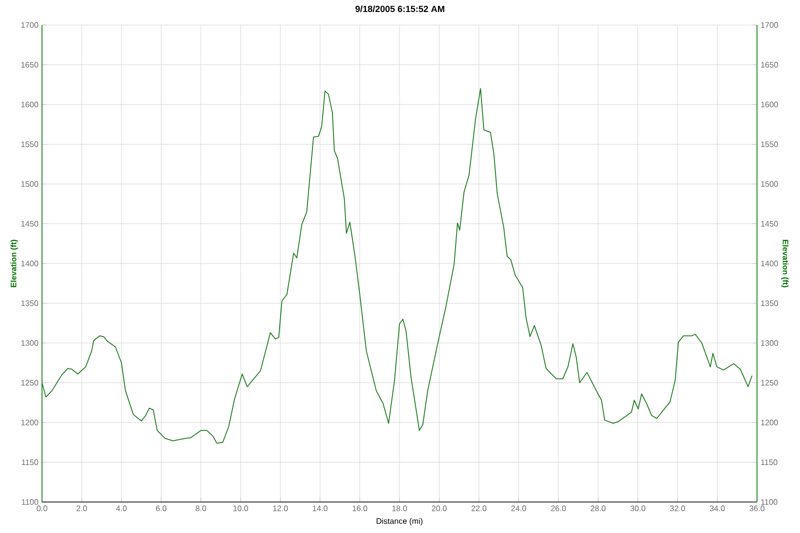  I want to click on chart-title: 9/18/2005 6:15:52 AM, so click(399, 9).